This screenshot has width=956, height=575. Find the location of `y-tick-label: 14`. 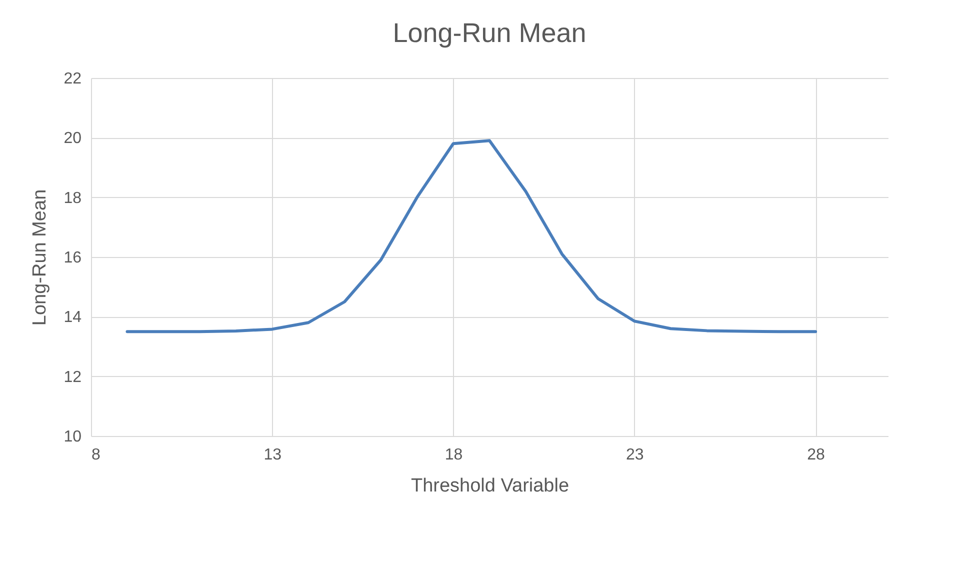

y-tick-label: 14 is located at coordinates (73, 317).